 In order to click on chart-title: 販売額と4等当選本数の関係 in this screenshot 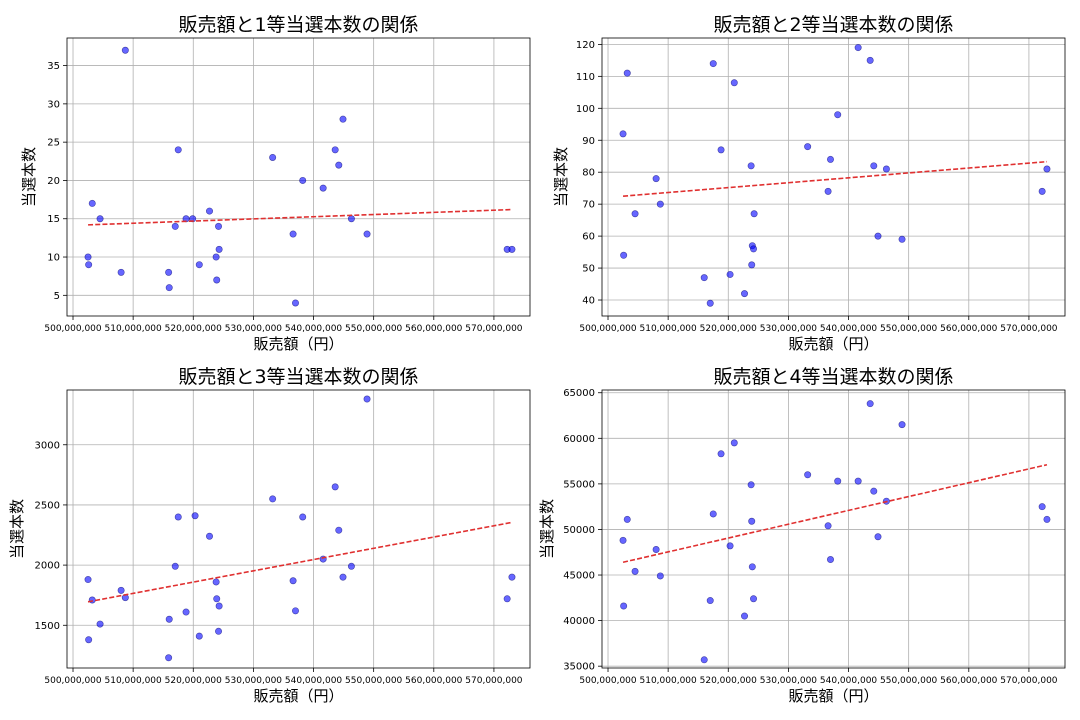, I will do `click(833, 377)`.